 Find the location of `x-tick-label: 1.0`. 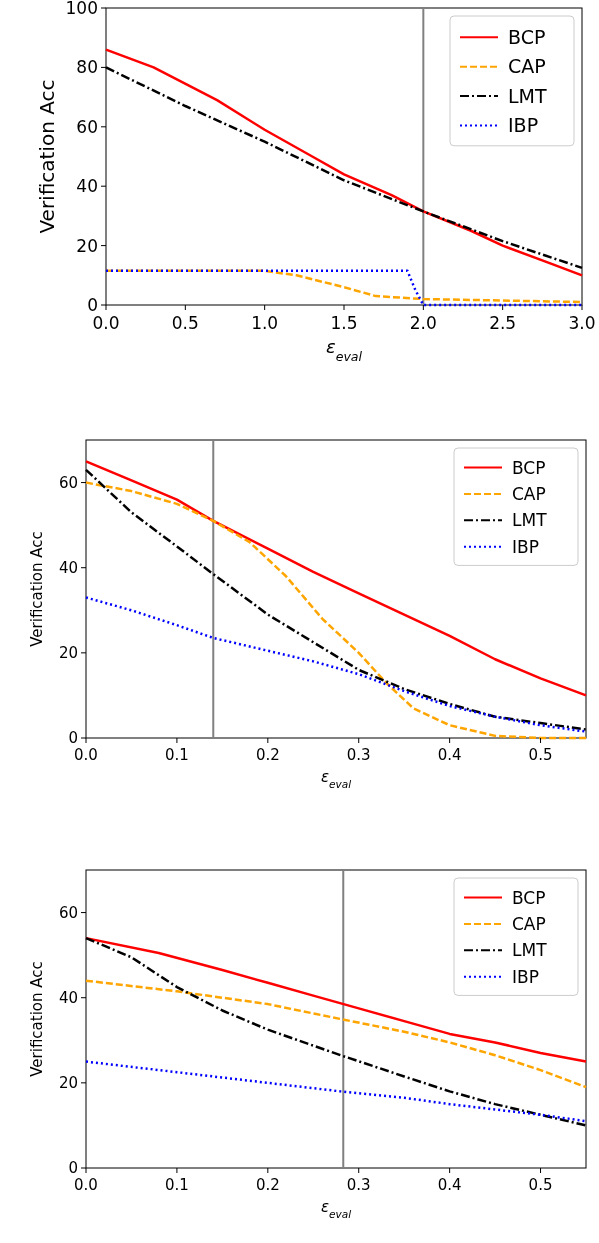

x-tick-label: 1.0 is located at coordinates (265, 323).